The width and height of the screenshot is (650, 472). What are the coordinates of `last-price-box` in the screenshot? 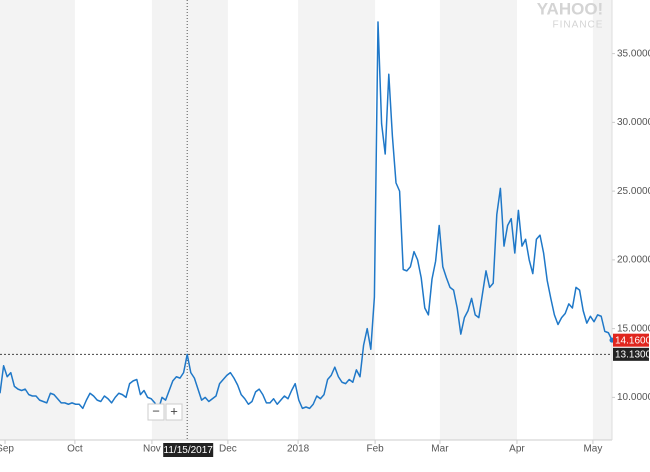 It's located at (631, 340).